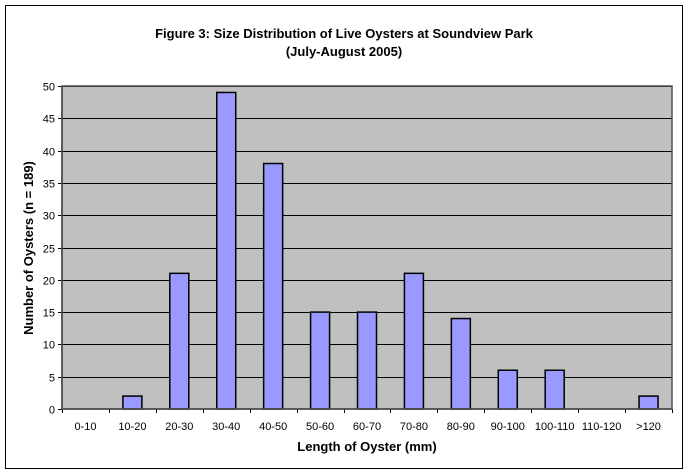 The image size is (689, 474). Describe the element at coordinates (648, 427) in the screenshot. I see `x-tick-label: >120` at that location.